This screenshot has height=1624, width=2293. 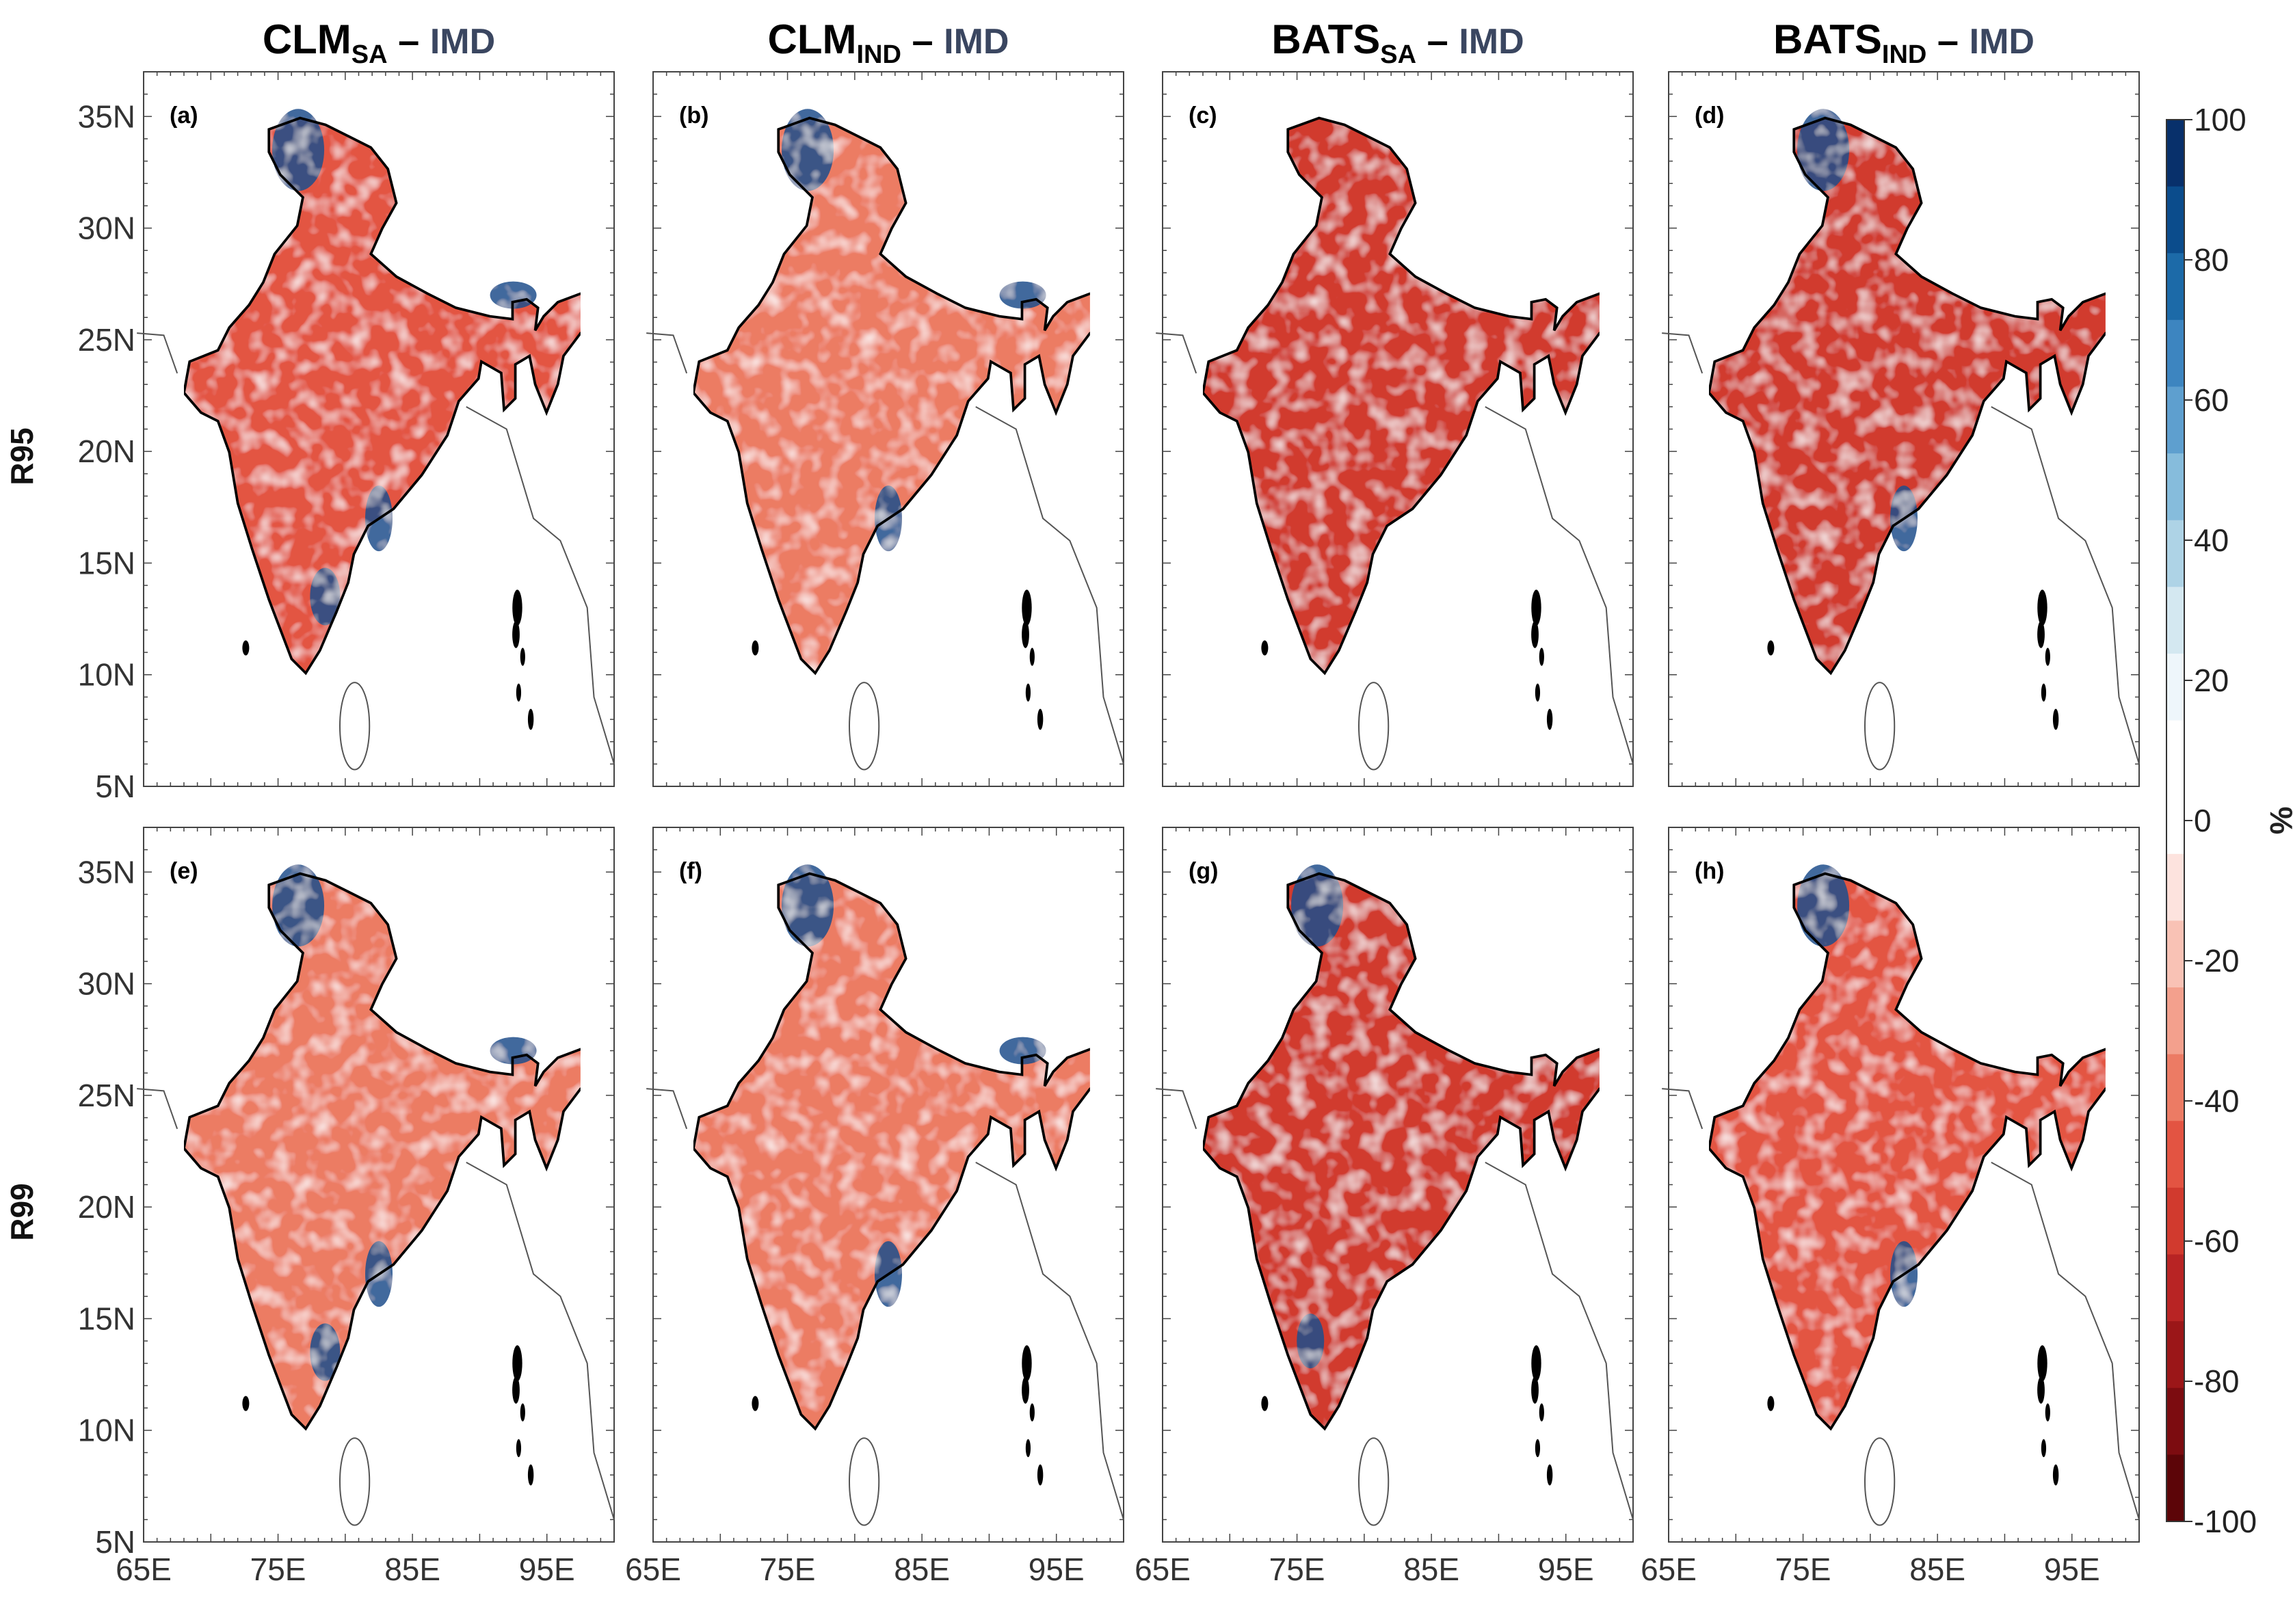 What do you see at coordinates (691, 871) in the screenshot?
I see `panel-label: (f)` at bounding box center [691, 871].